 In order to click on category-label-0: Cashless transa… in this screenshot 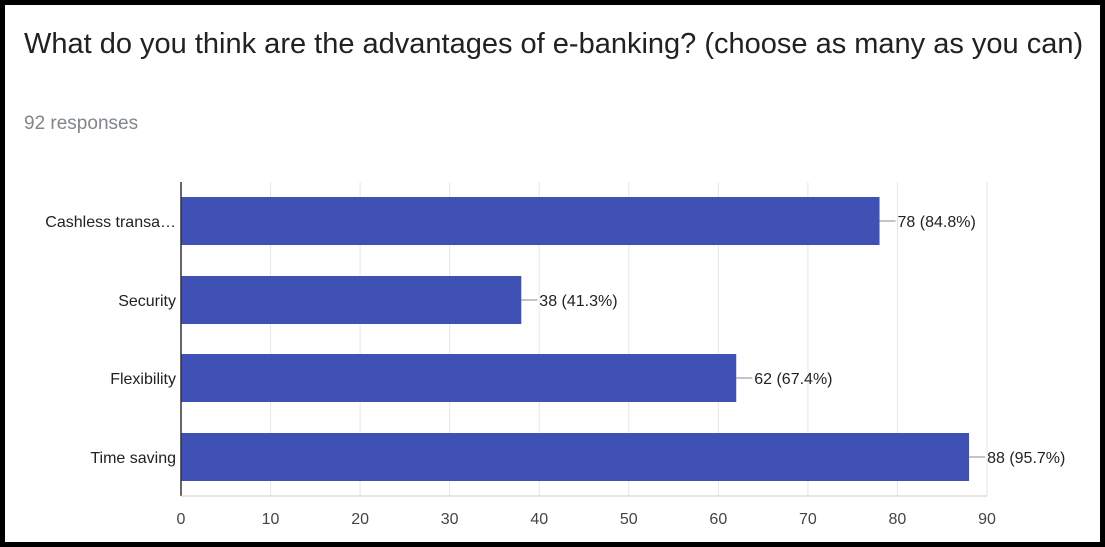, I will do `click(110, 222)`.